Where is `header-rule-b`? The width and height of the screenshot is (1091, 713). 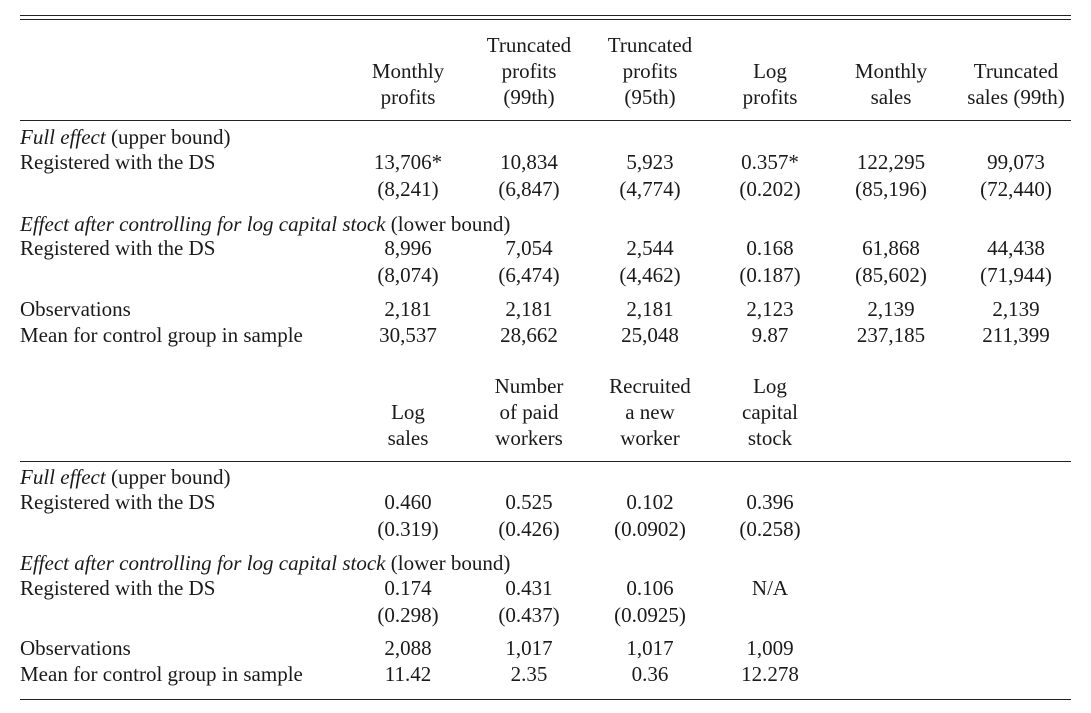 header-rule-b is located at coordinates (545, 461).